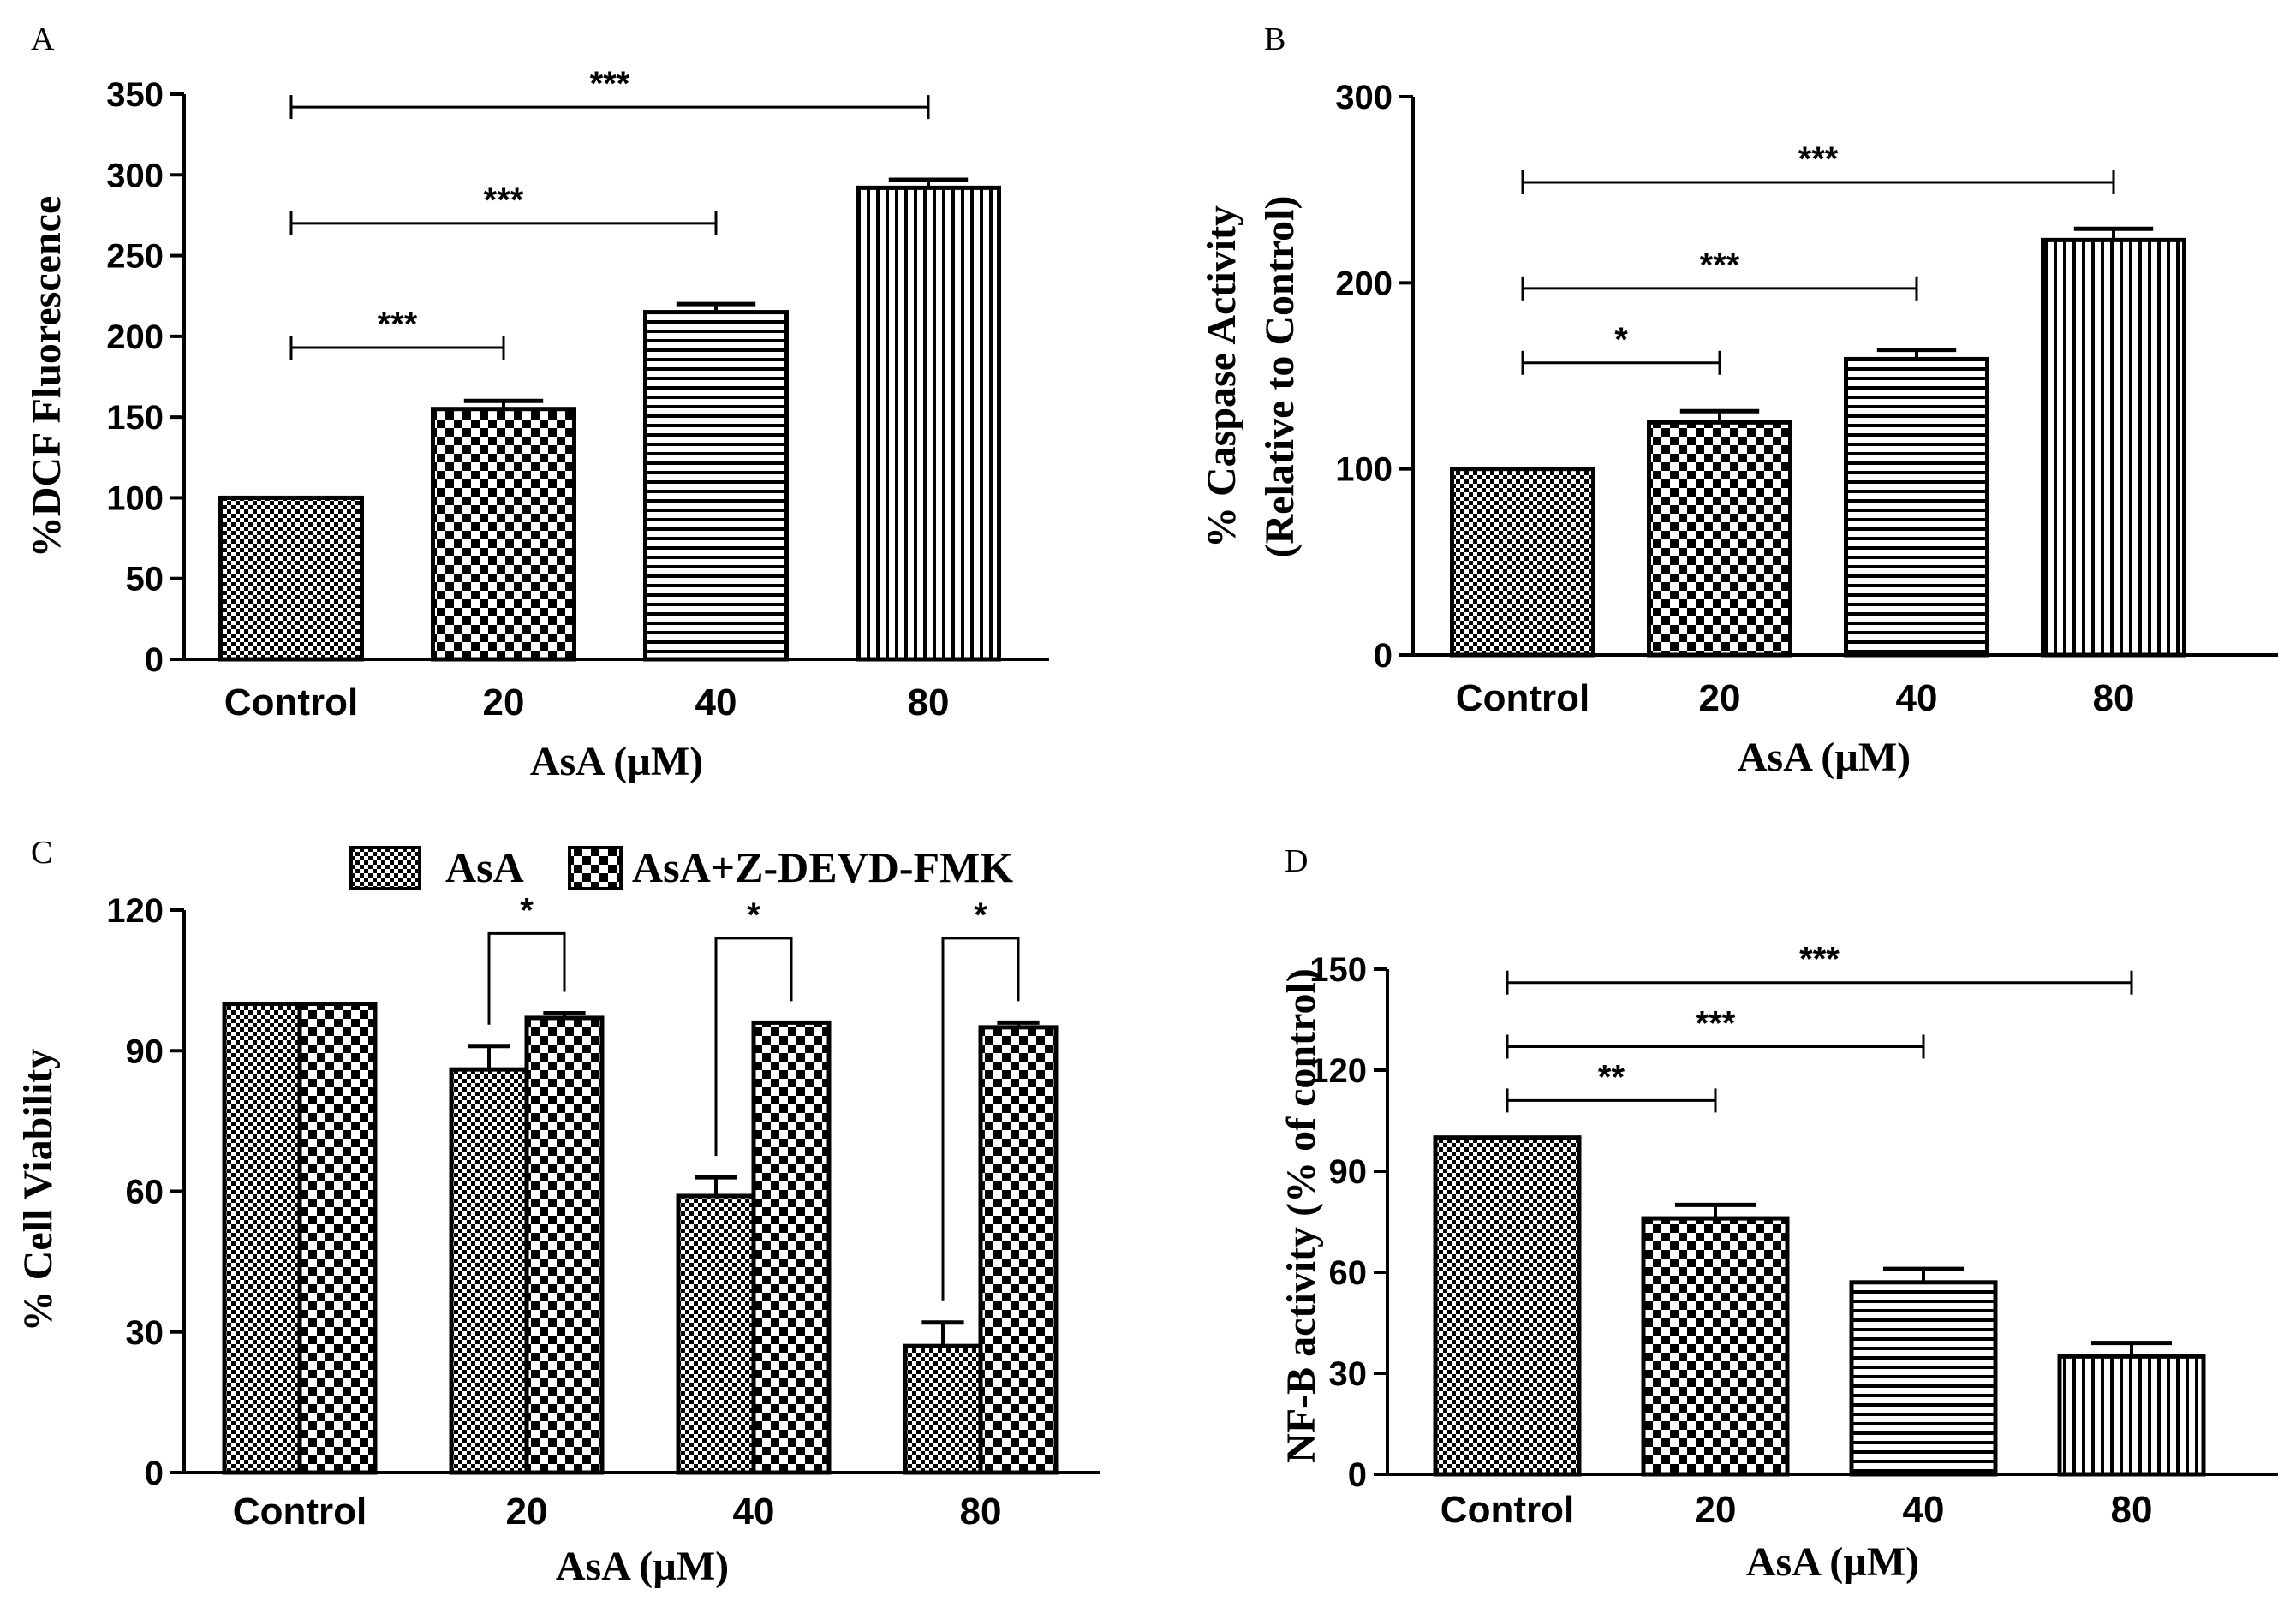  I want to click on y-axis-label: NF-B activity (% of control), so click(1301, 1215).